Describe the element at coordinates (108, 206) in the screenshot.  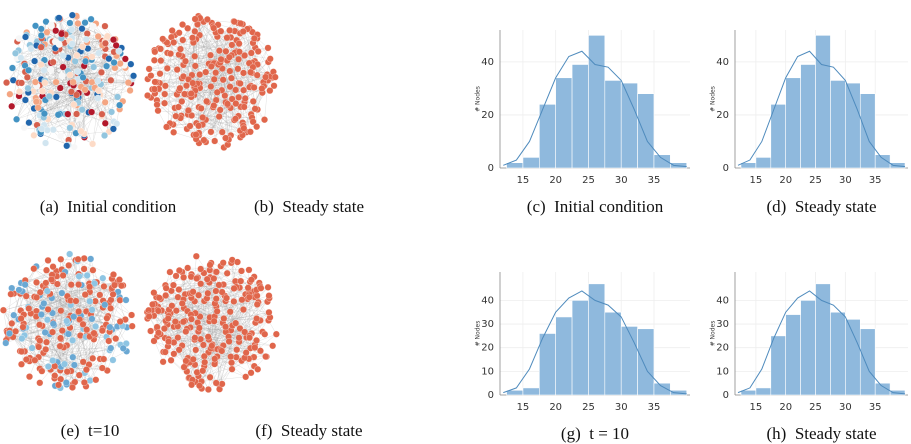
I see `caption: (a) Initial condition` at that location.